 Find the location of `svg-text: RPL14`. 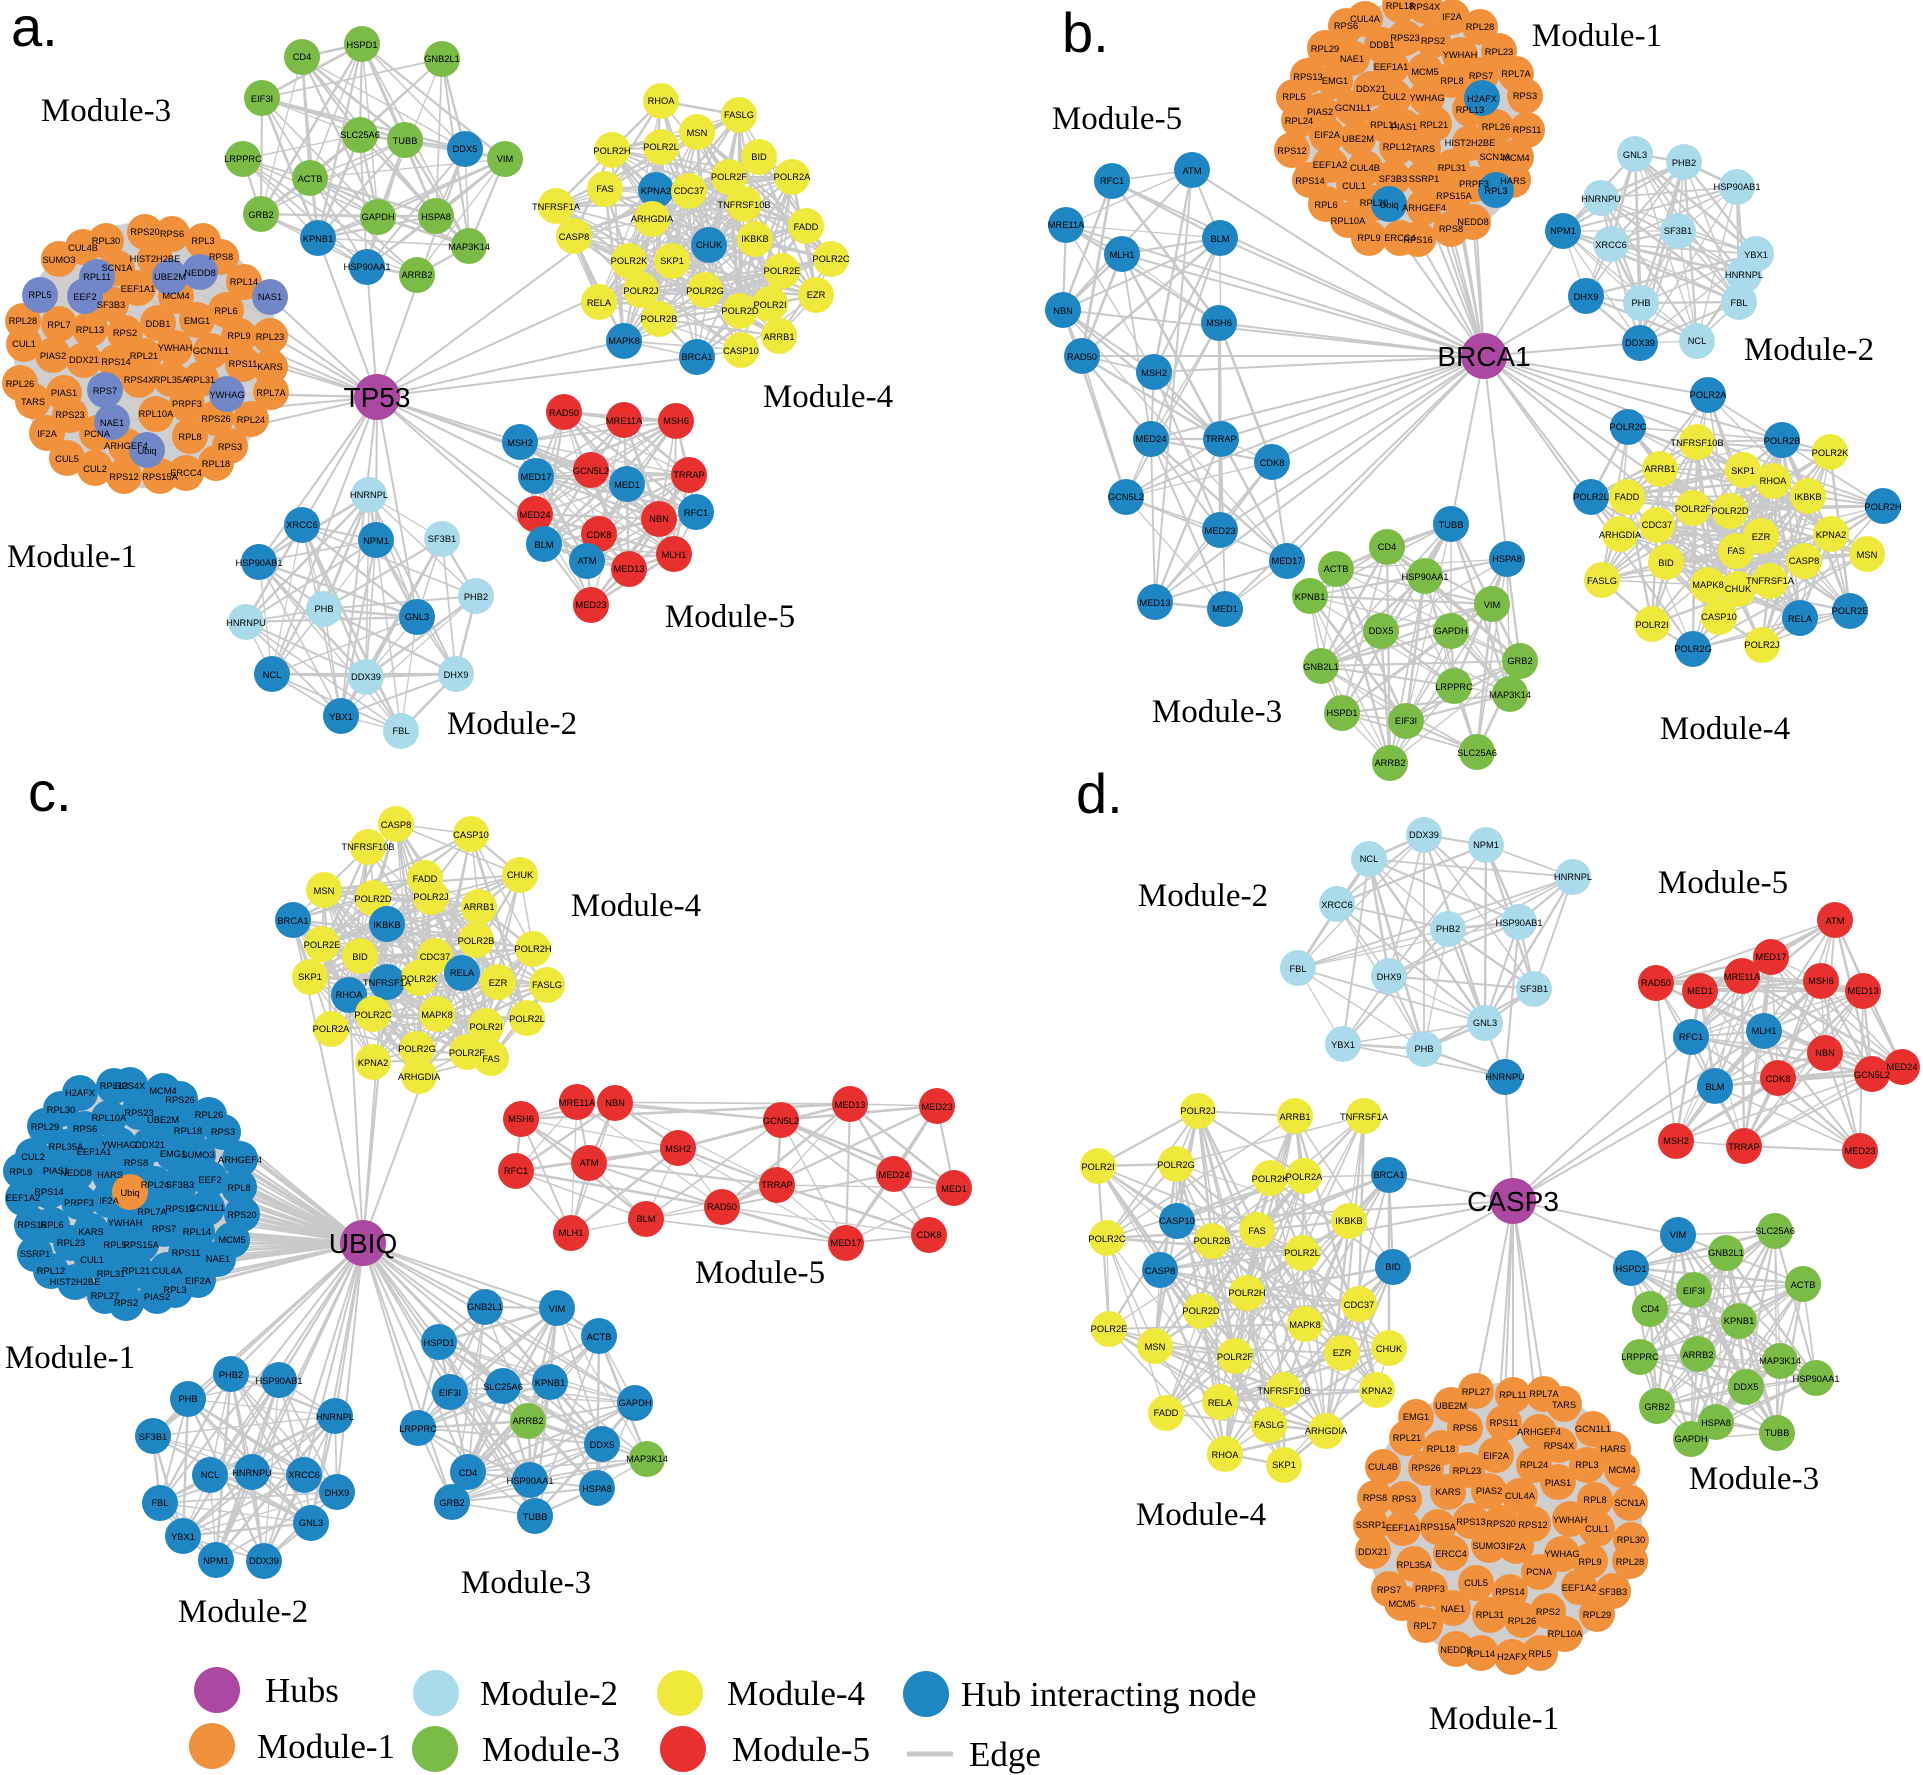

svg-text: RPL14 is located at coordinates (197, 1232).